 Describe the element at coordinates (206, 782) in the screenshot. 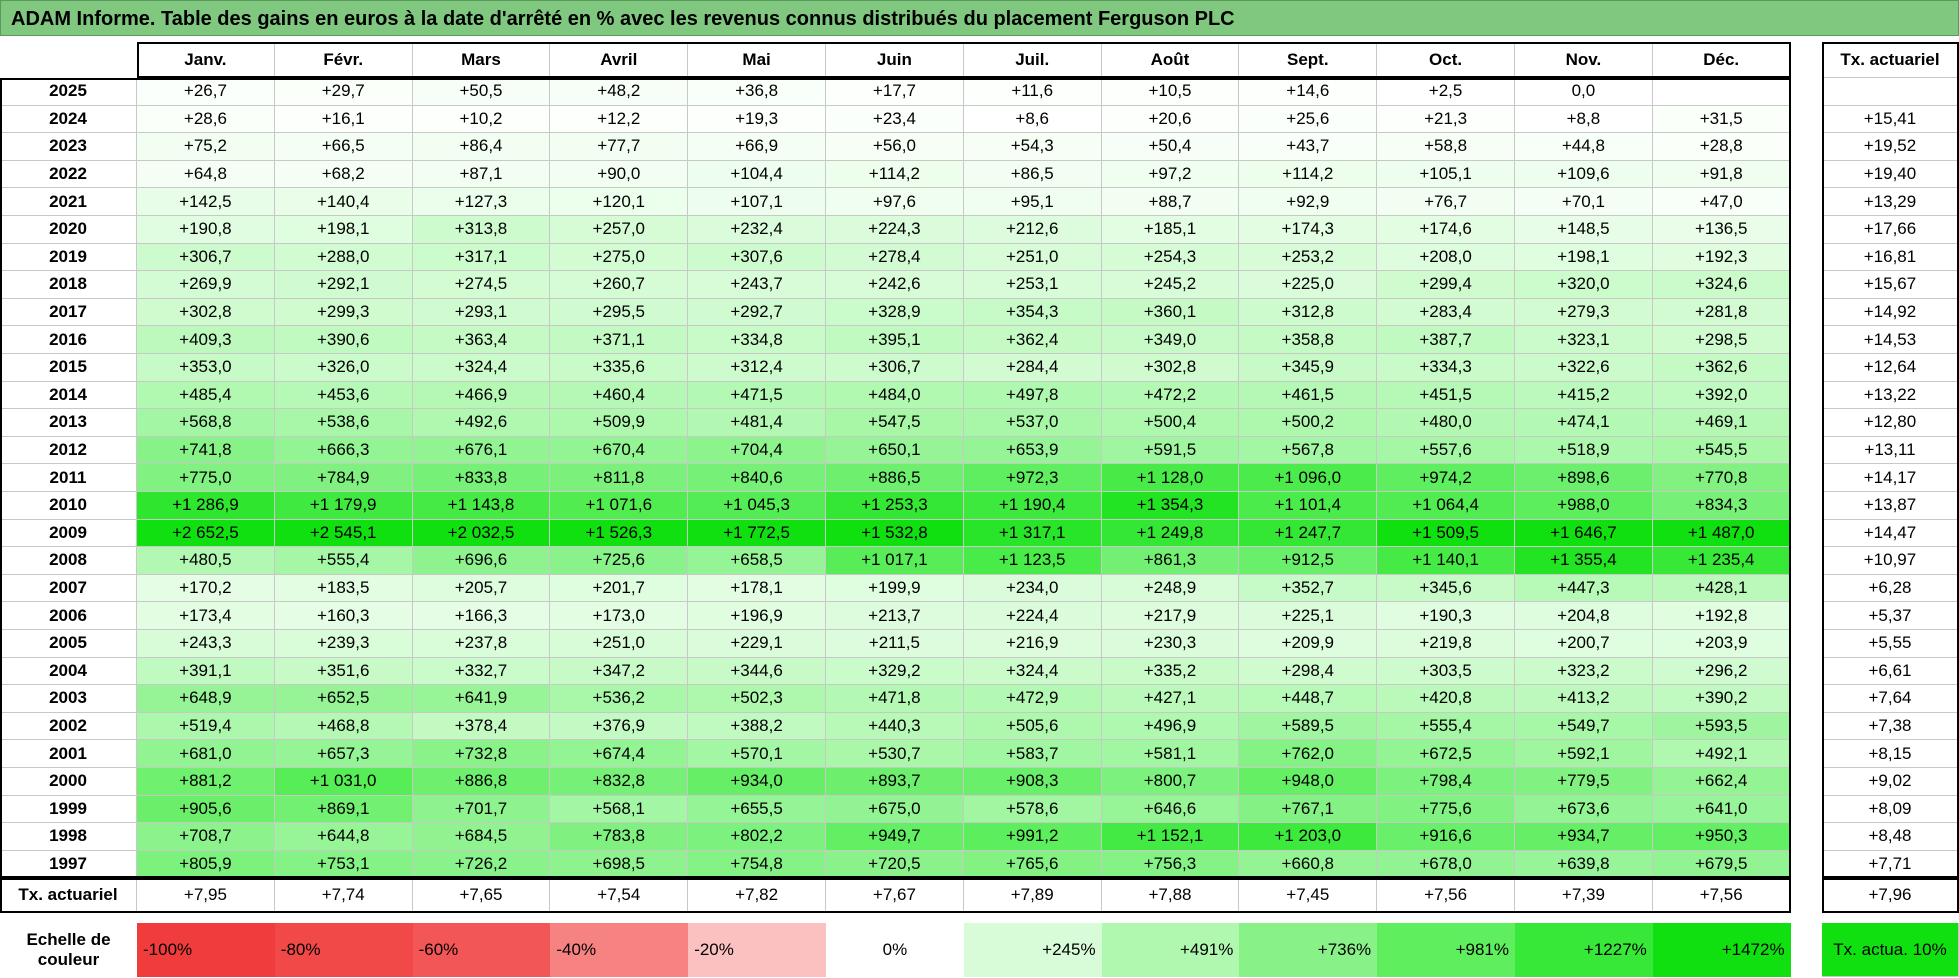

I see `value-cell: +881,2` at that location.